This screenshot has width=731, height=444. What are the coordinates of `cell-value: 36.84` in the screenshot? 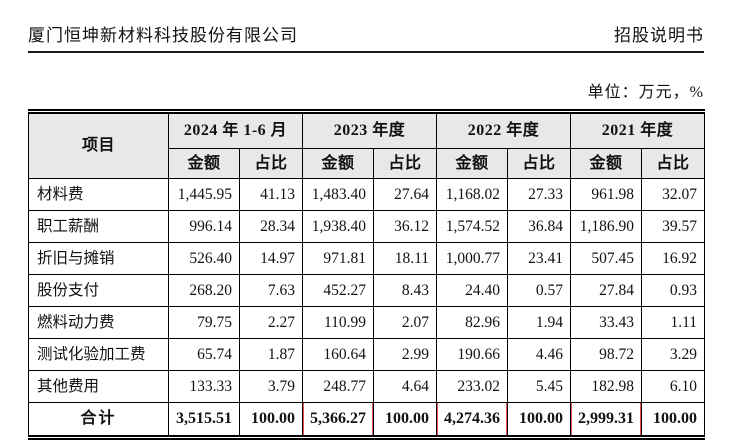 It's located at (539, 226).